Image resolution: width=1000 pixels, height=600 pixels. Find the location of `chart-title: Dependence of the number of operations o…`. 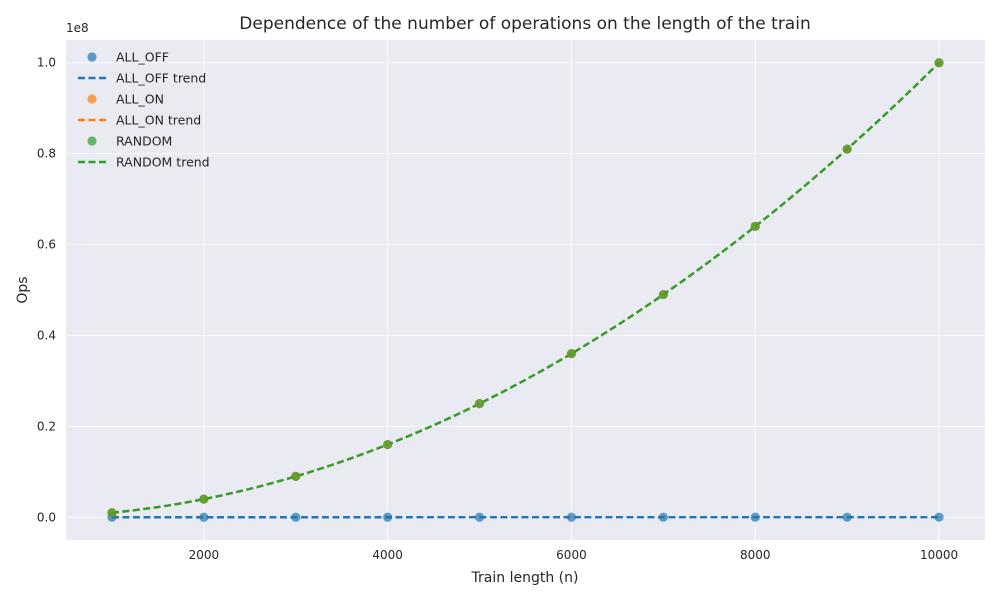

chart-title: Dependence of the number of operations o… is located at coordinates (524, 24).